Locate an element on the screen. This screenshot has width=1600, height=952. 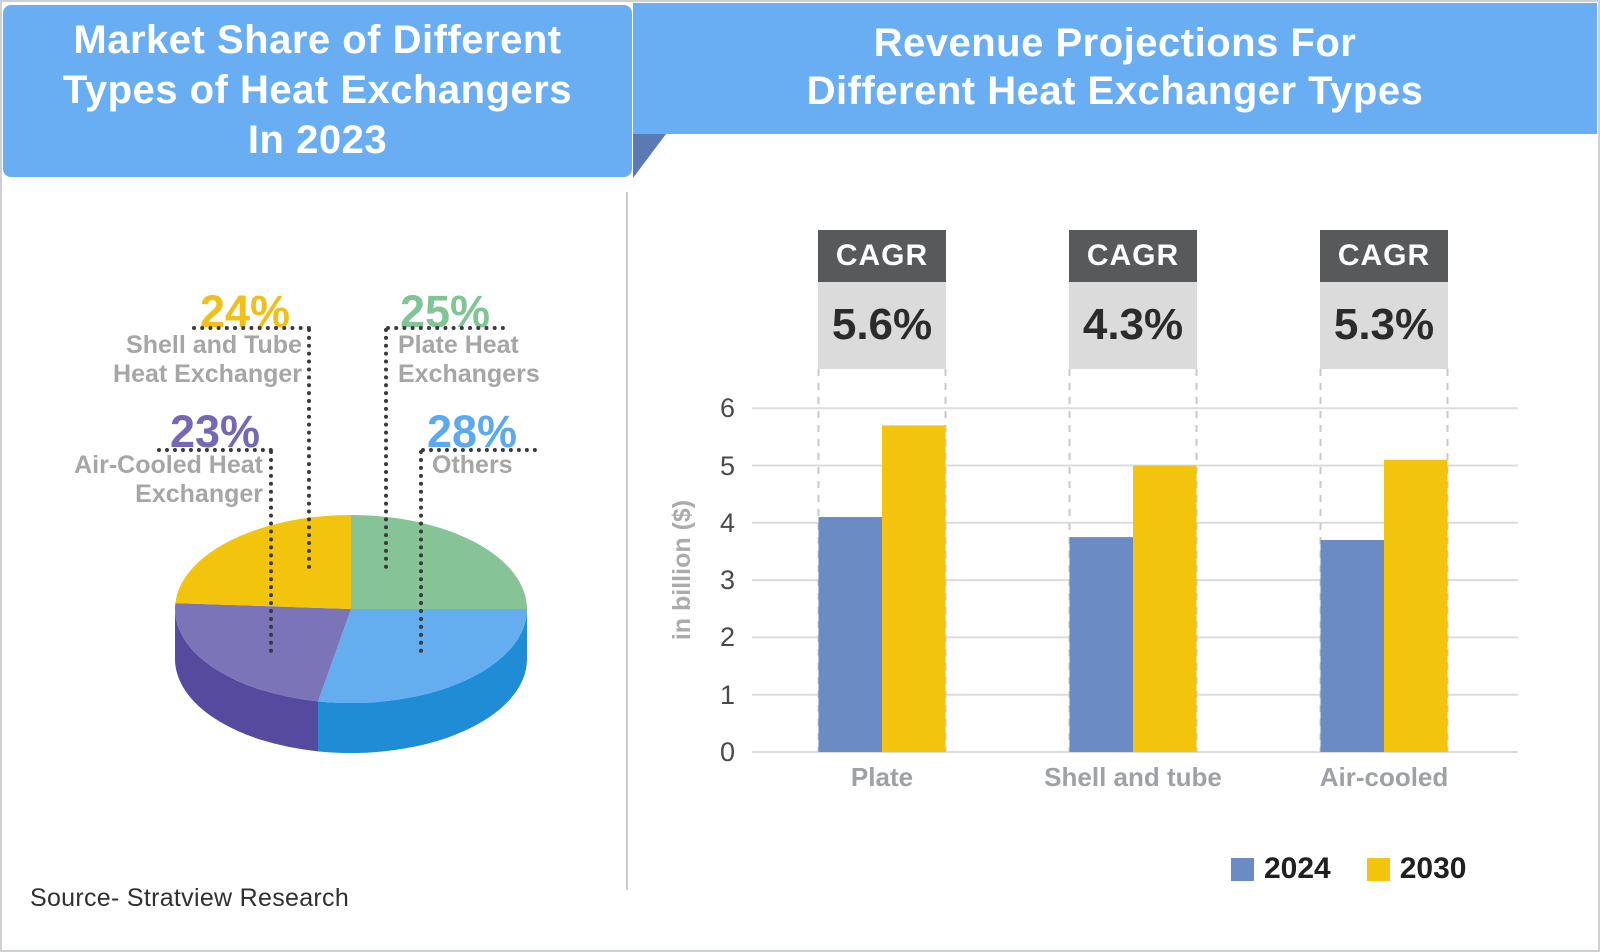
legend-swatch-2024 is located at coordinates (1242, 869).